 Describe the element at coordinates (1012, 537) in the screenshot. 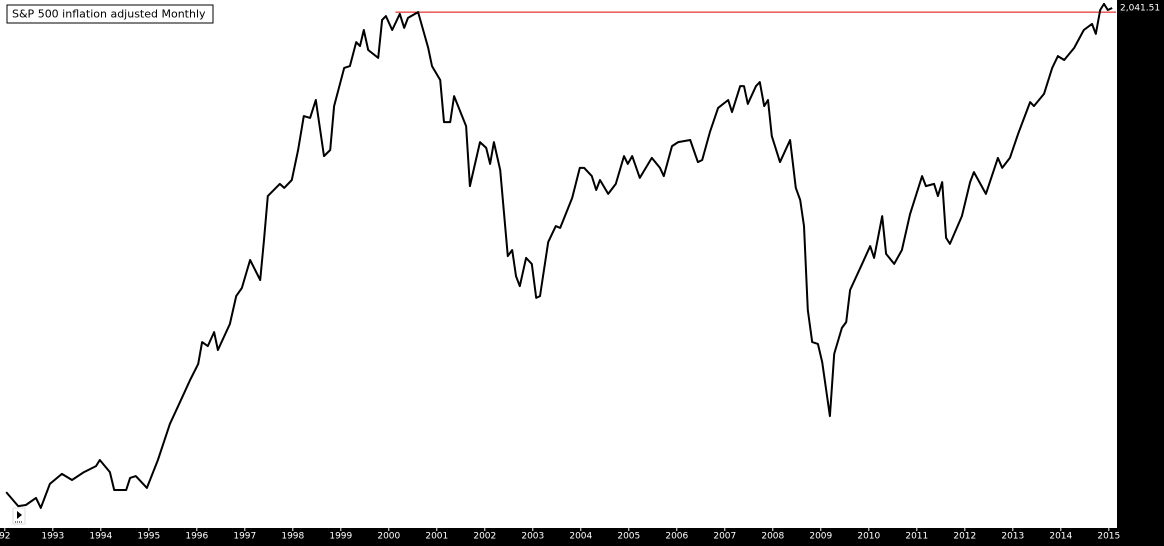

I see `x-tick-label: 2013` at that location.